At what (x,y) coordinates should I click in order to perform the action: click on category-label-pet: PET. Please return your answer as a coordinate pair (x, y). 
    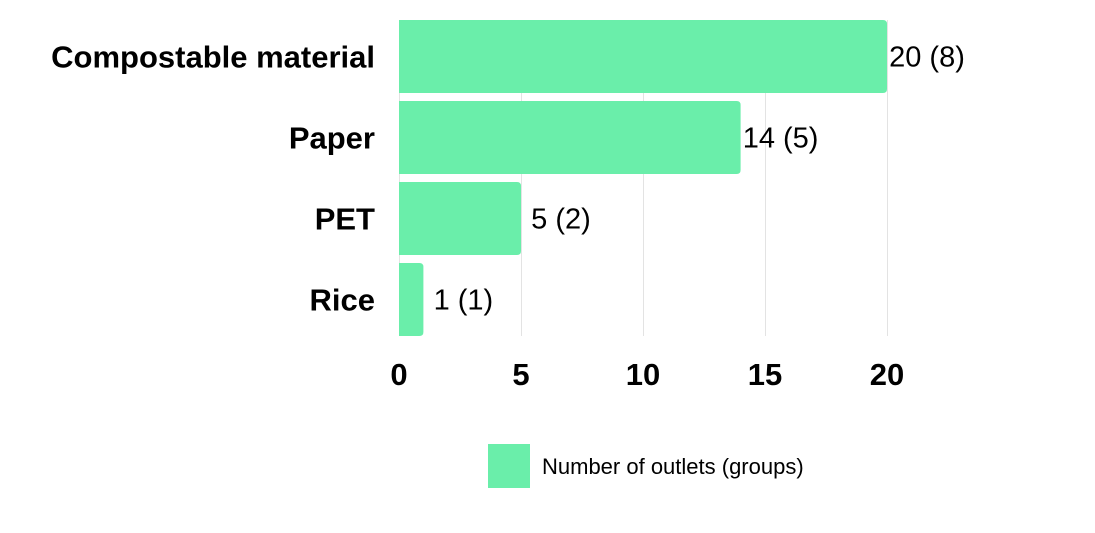
    Looking at the image, I should click on (345, 219).